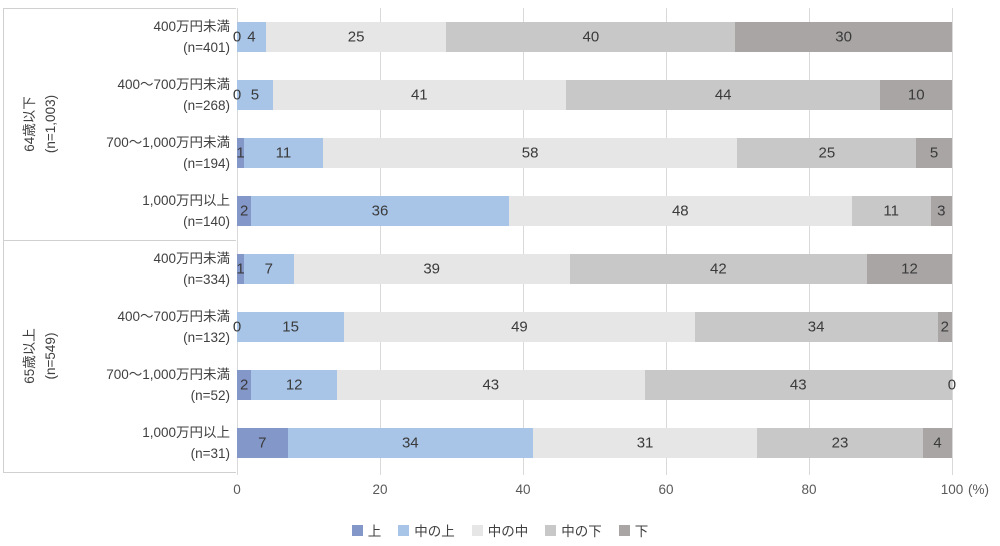 Image resolution: width=1000 pixels, height=546 pixels. Describe the element at coordinates (666, 489) in the screenshot. I see `x-tick-label-60: 60` at that location.